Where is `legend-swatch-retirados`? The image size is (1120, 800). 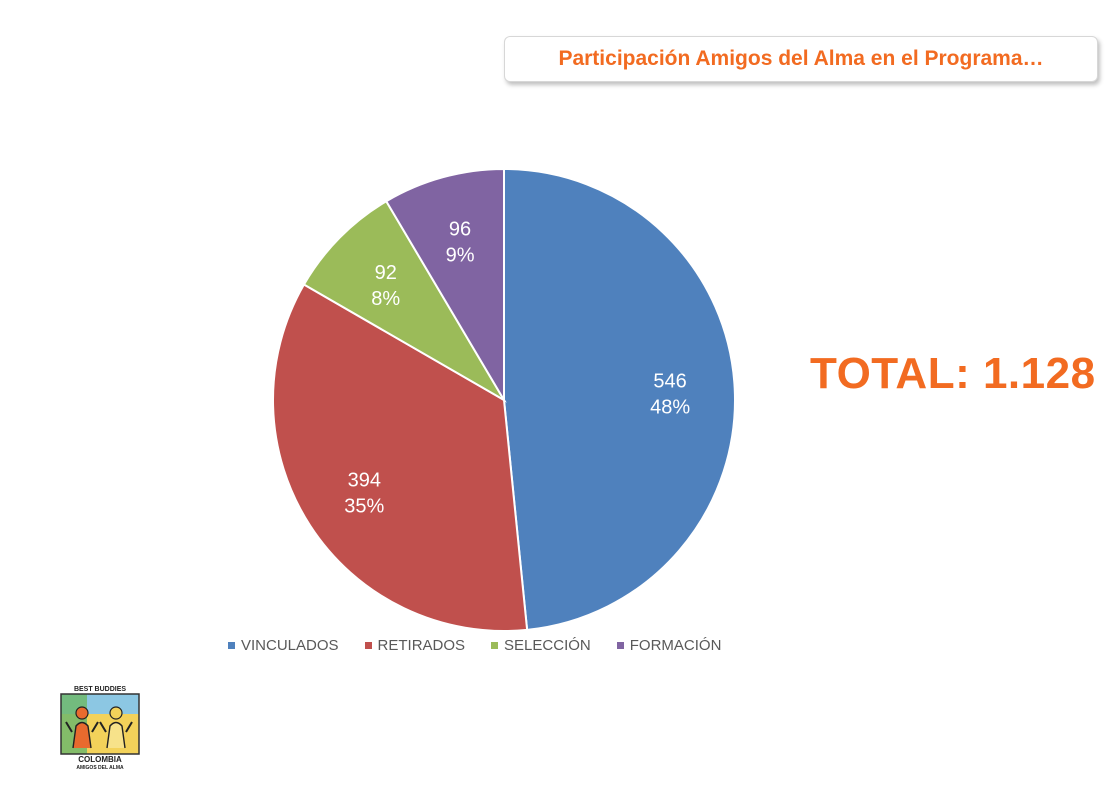 legend-swatch-retirados is located at coordinates (368, 645).